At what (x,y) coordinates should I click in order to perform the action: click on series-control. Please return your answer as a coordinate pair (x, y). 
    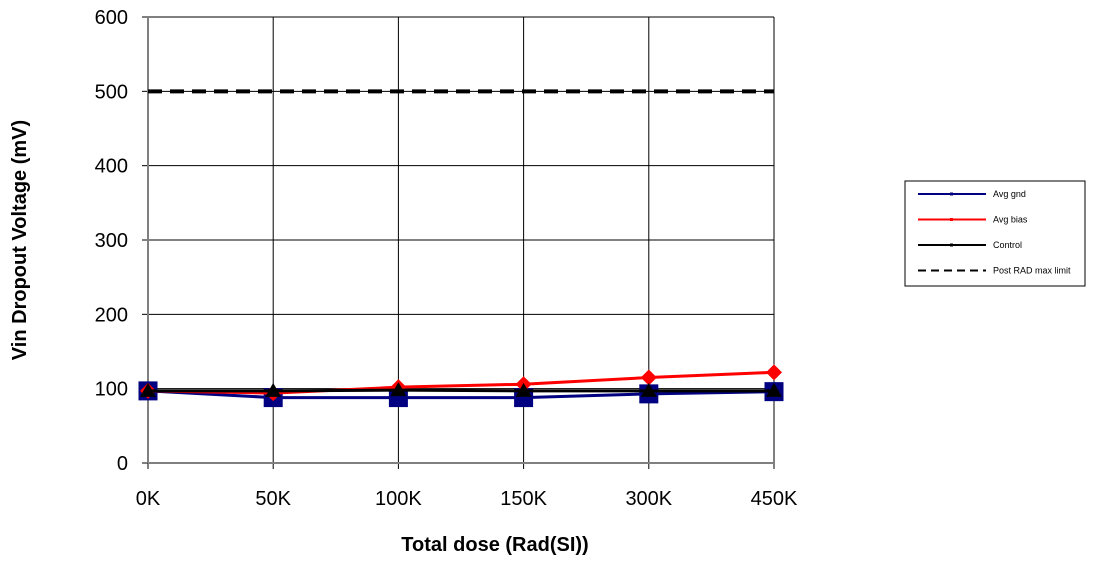
    Looking at the image, I should click on (461, 389).